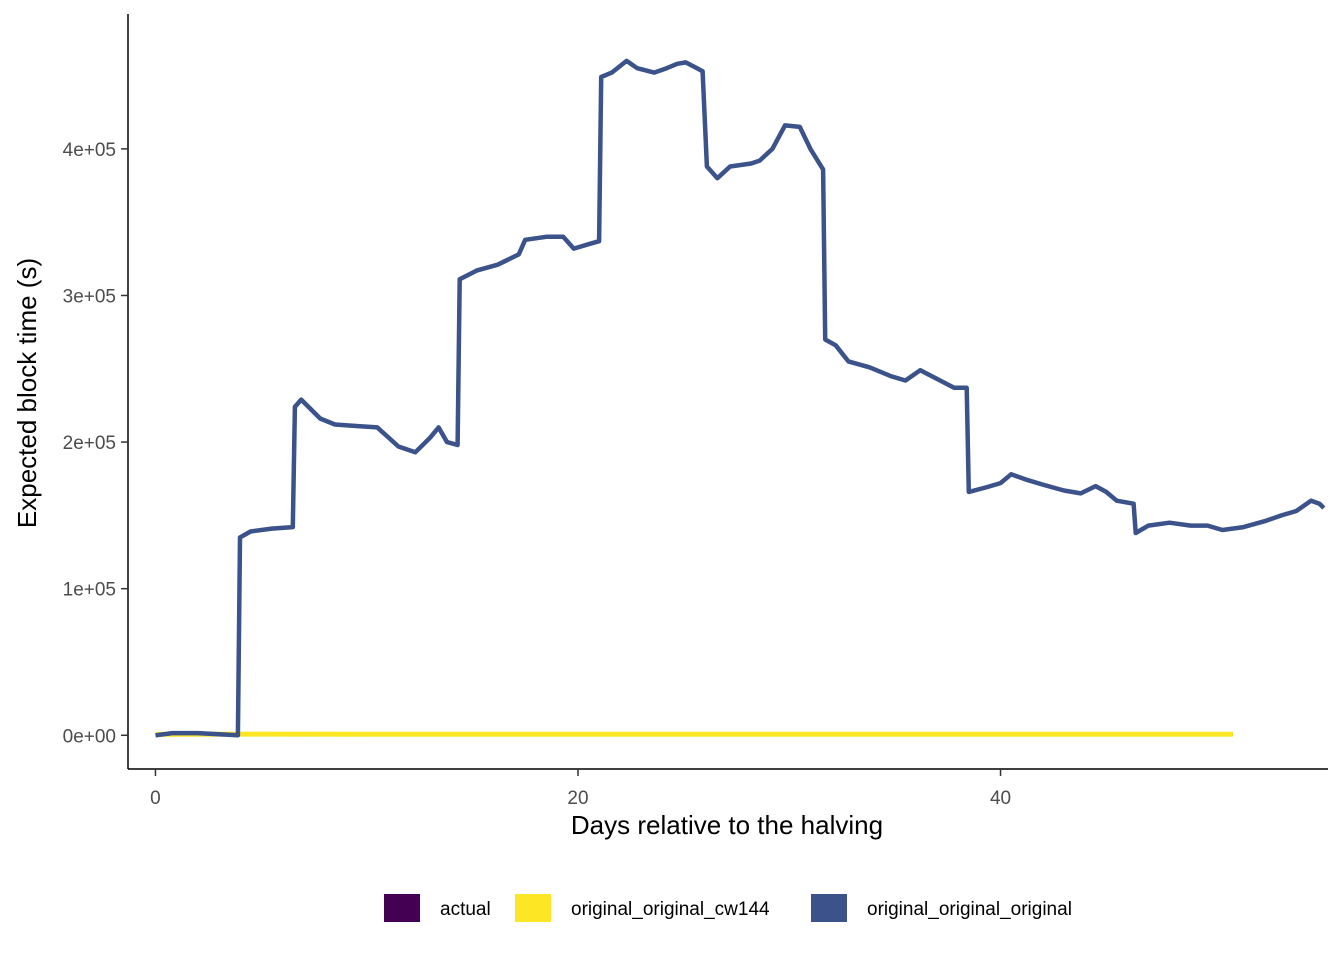  What do you see at coordinates (89, 296) in the screenshot?
I see `y-tick-label: 3e+05` at bounding box center [89, 296].